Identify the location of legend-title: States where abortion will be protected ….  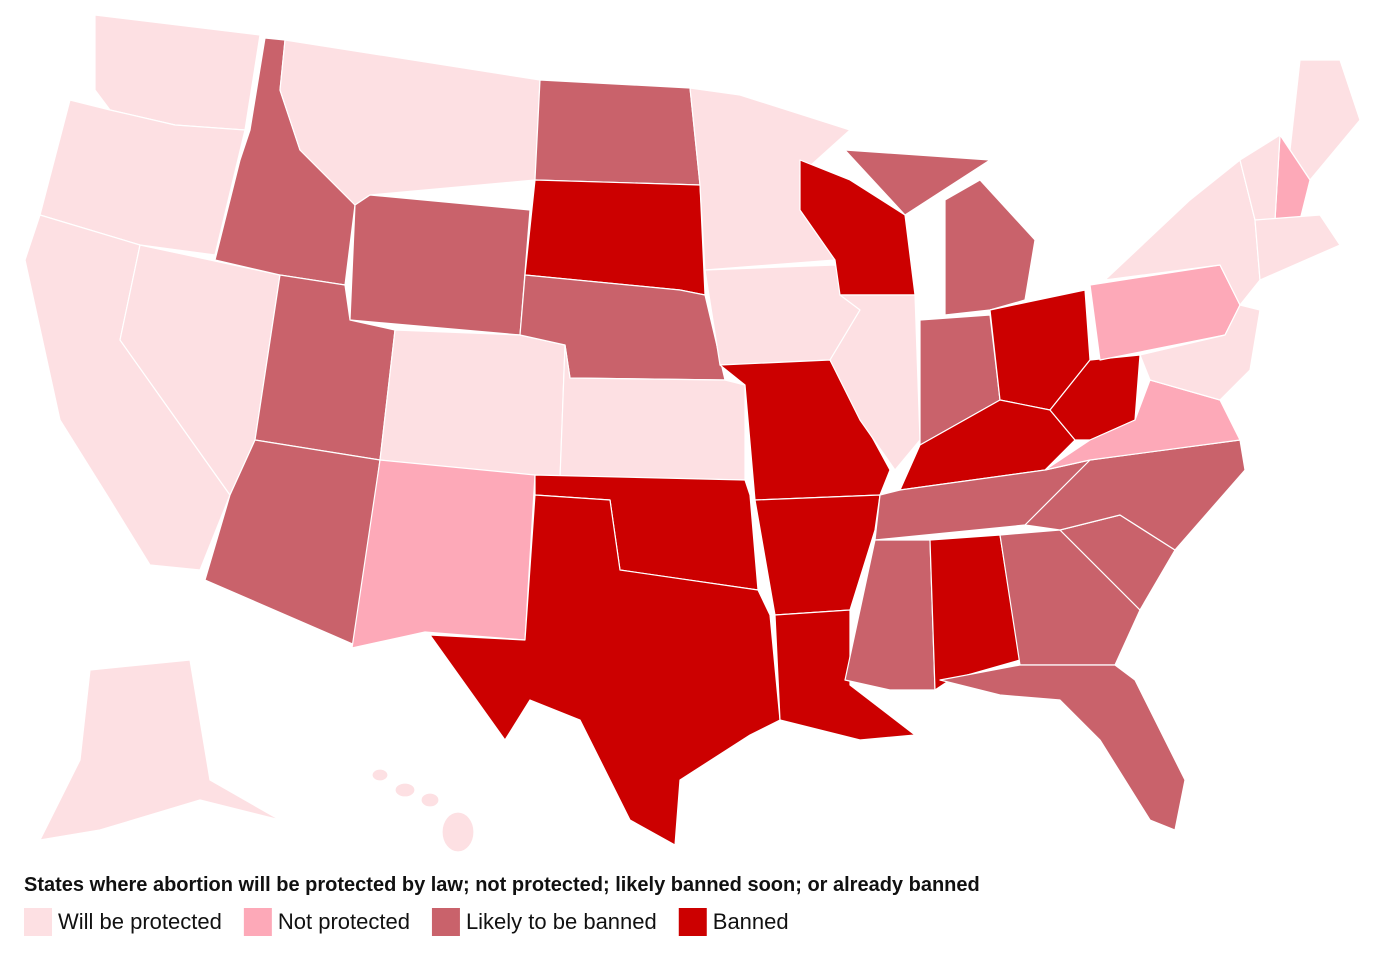
(502, 885).